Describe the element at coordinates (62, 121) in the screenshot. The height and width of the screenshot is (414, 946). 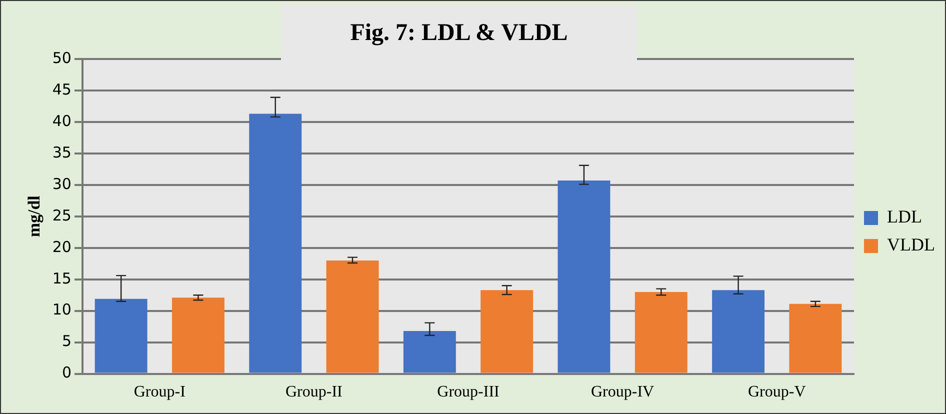
I see `y-tick-label: 40` at that location.